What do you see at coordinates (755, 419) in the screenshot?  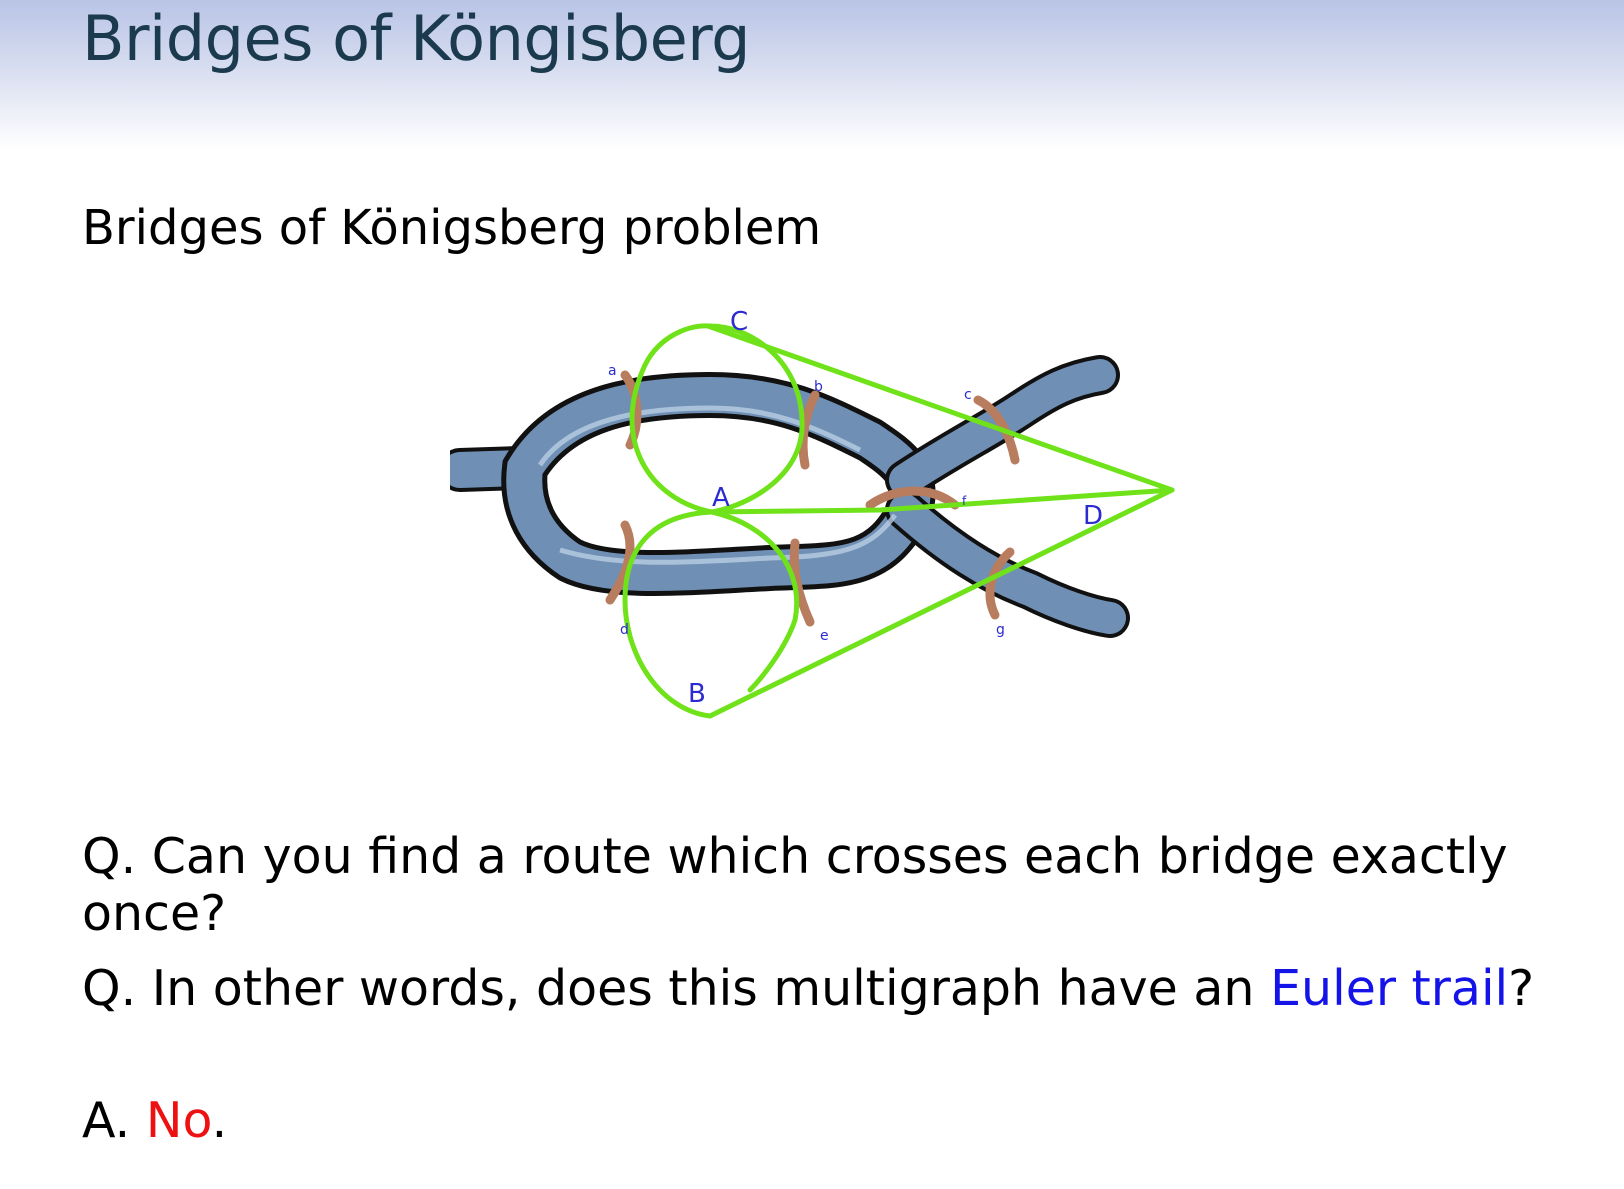 I see `edge-AC-b` at bounding box center [755, 419].